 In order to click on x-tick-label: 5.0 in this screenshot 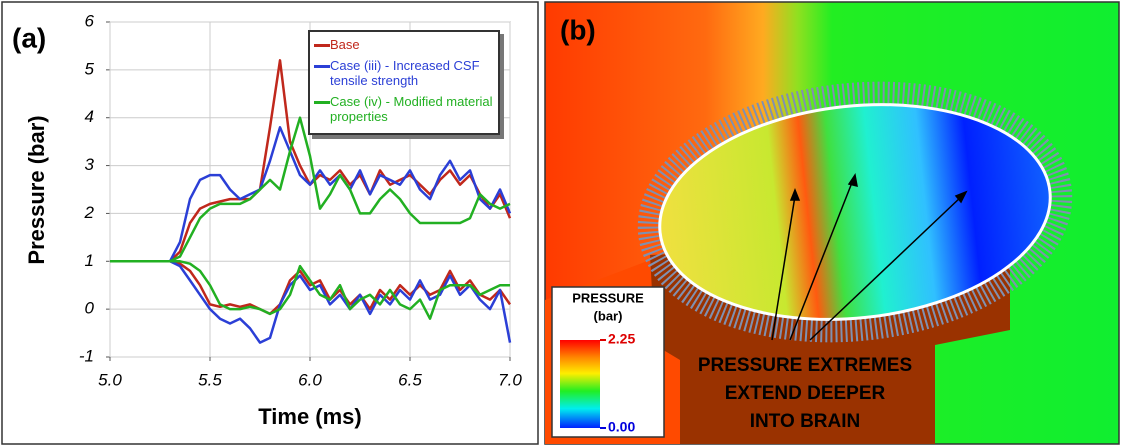, I will do `click(110, 379)`.